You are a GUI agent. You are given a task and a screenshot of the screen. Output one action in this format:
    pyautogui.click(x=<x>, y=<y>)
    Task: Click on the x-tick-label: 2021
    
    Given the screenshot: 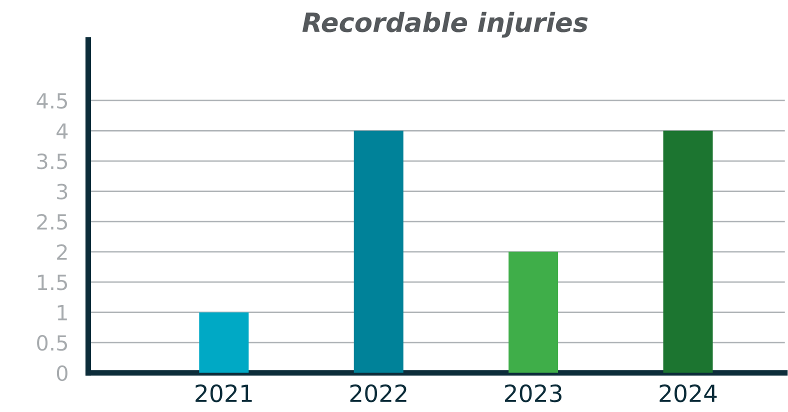 What is the action you would take?
    pyautogui.click(x=224, y=393)
    